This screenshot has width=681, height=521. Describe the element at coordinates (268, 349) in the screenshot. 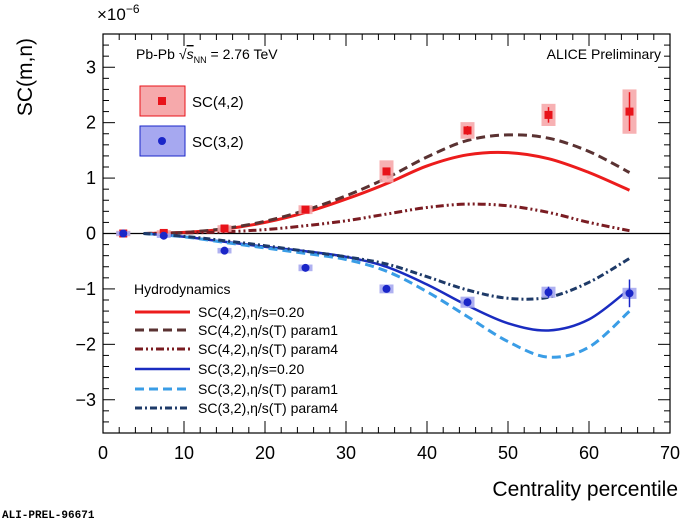

I see `hydro-legend-label-2: SC(4,2),η/s(T) param4` at that location.